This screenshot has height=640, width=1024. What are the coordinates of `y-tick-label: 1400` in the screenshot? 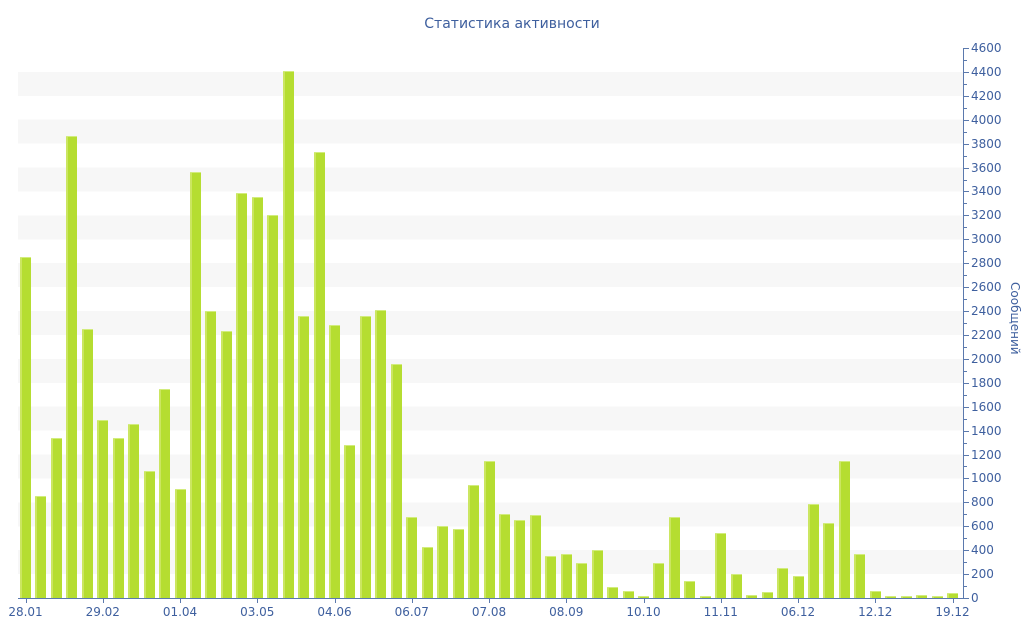 It's located at (986, 430).